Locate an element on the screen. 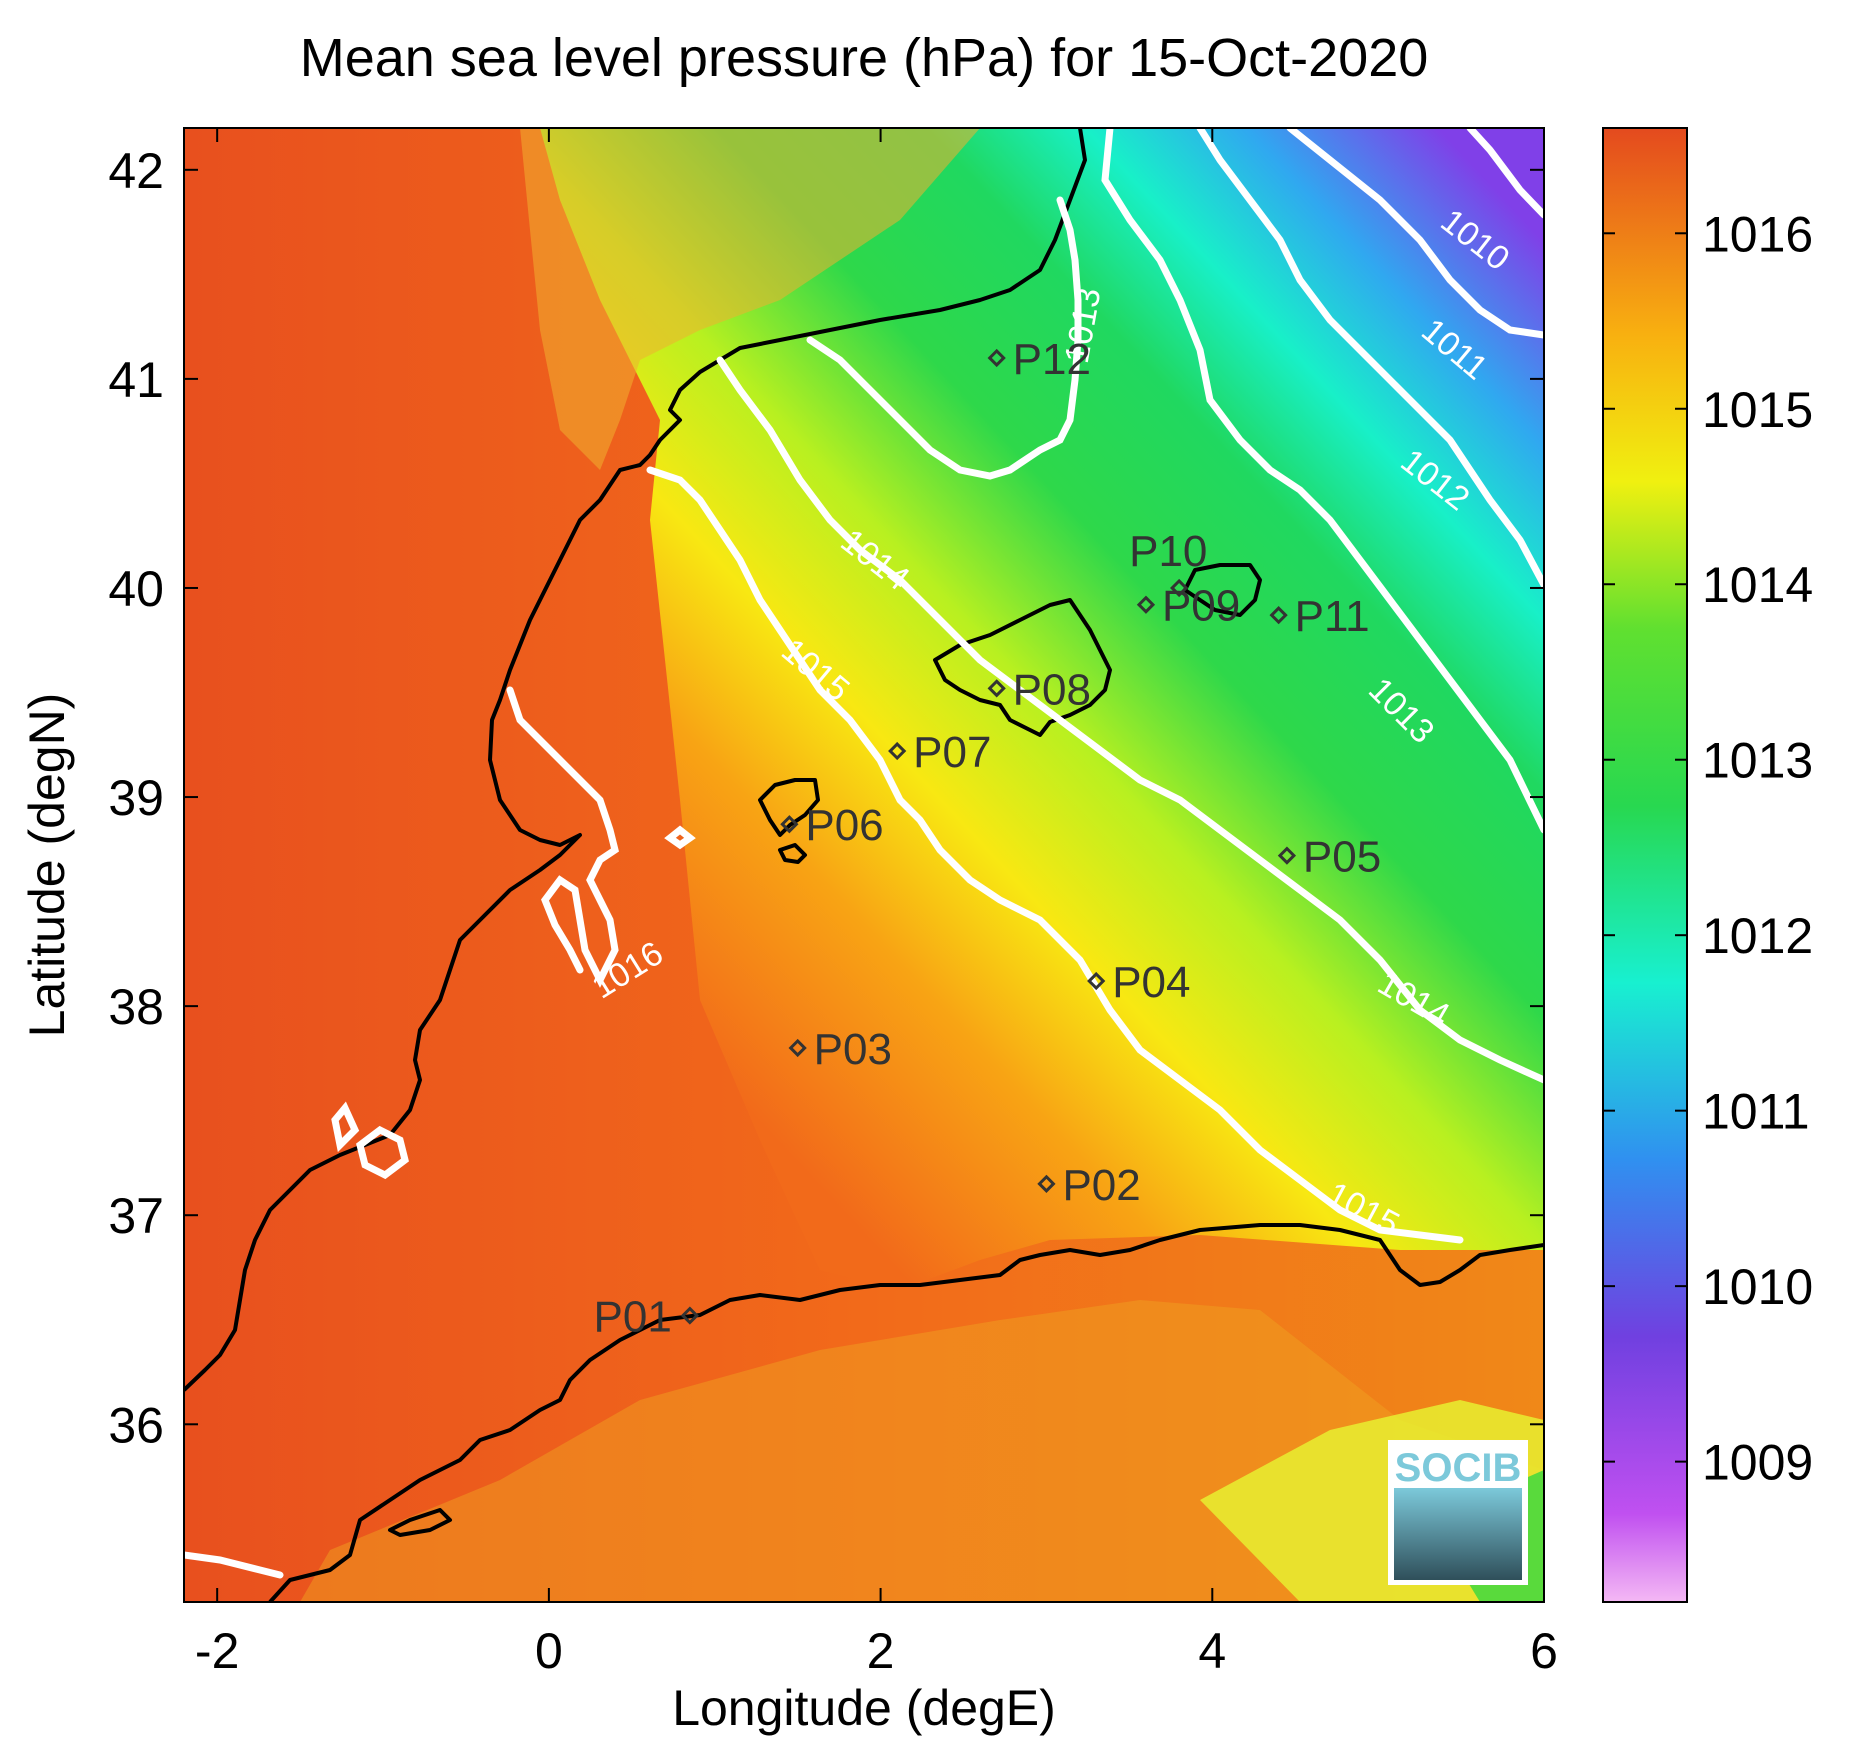  colorbar-tick-label: 1016 is located at coordinates (1757, 234).